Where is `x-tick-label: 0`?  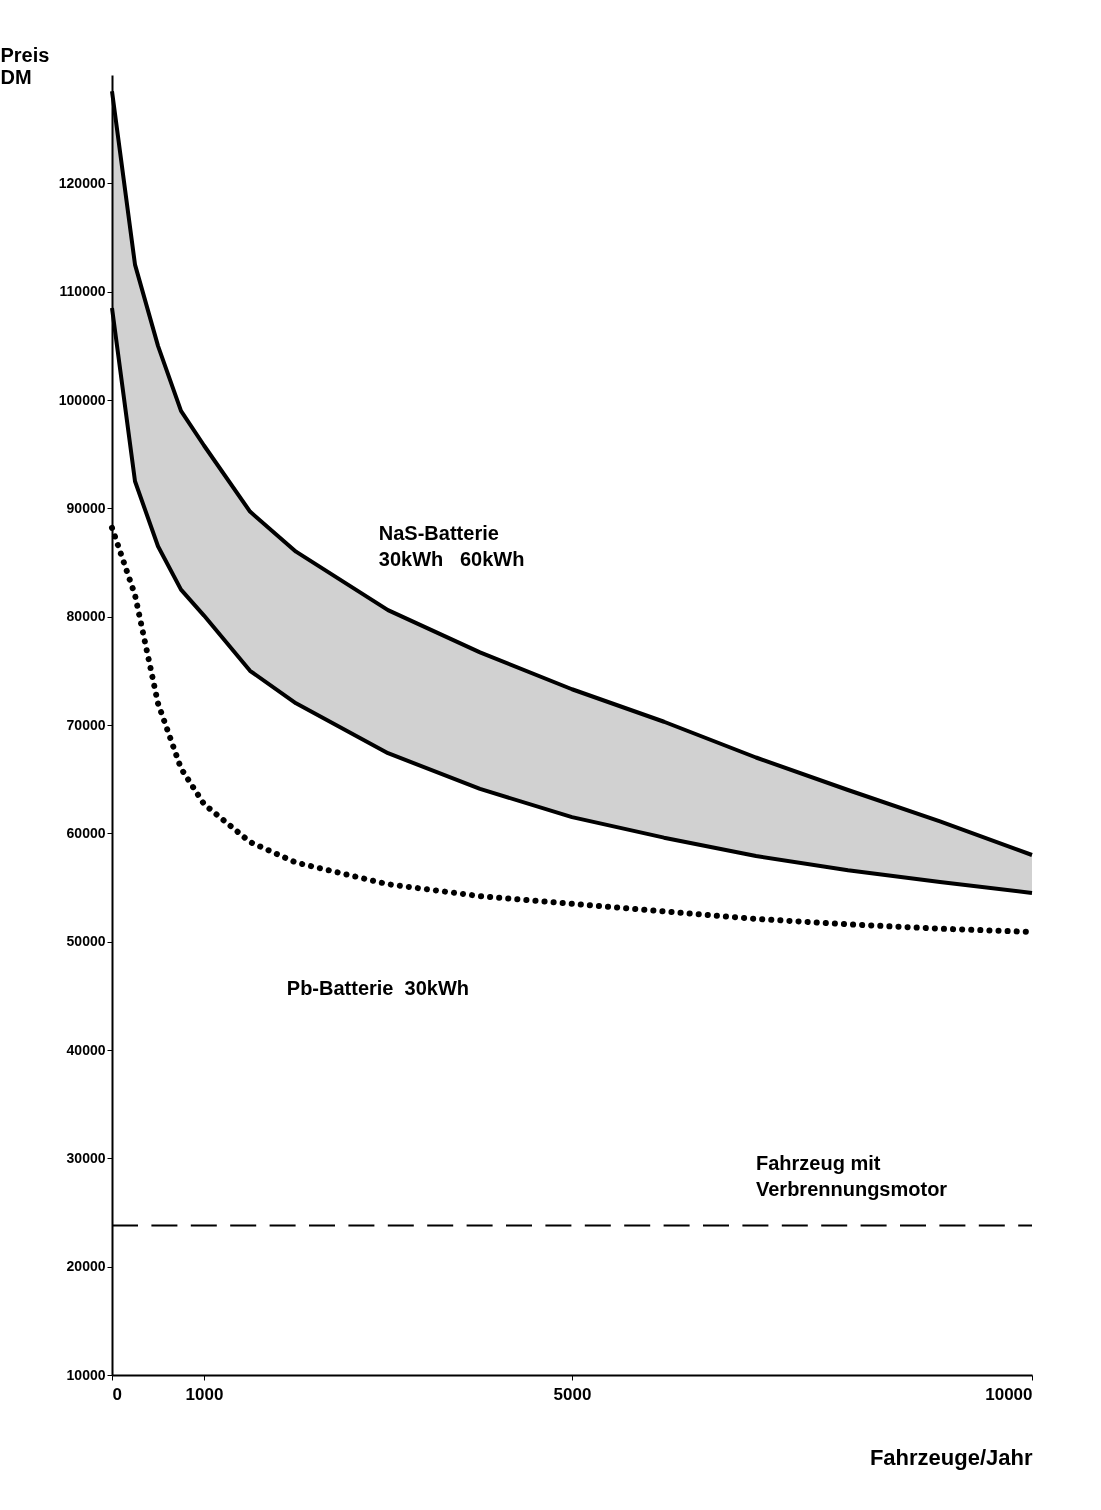
x-tick-label: 0 is located at coordinates (117, 1394).